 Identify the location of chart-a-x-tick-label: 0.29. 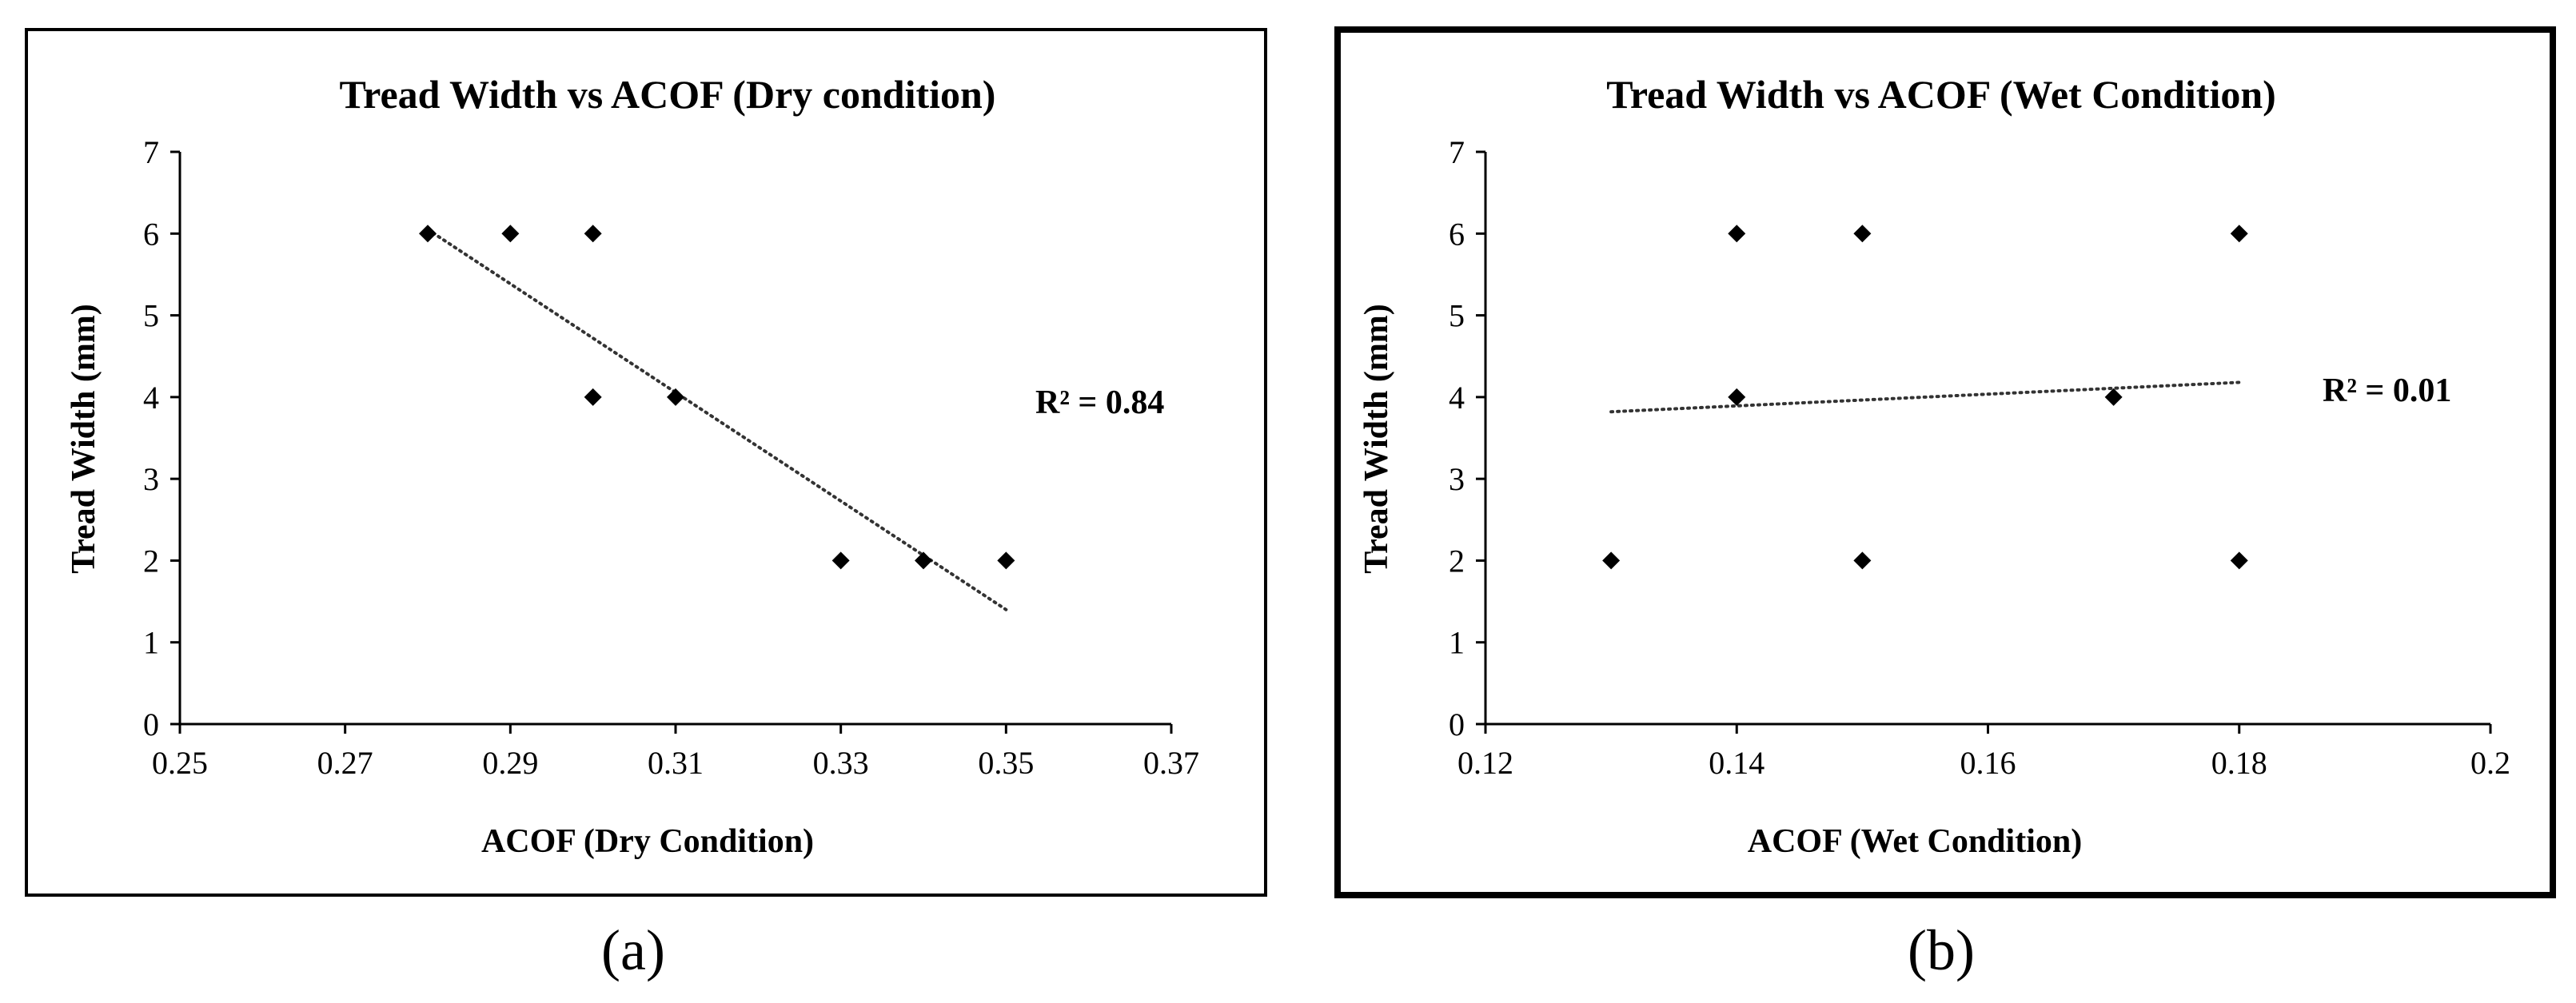
(510, 763).